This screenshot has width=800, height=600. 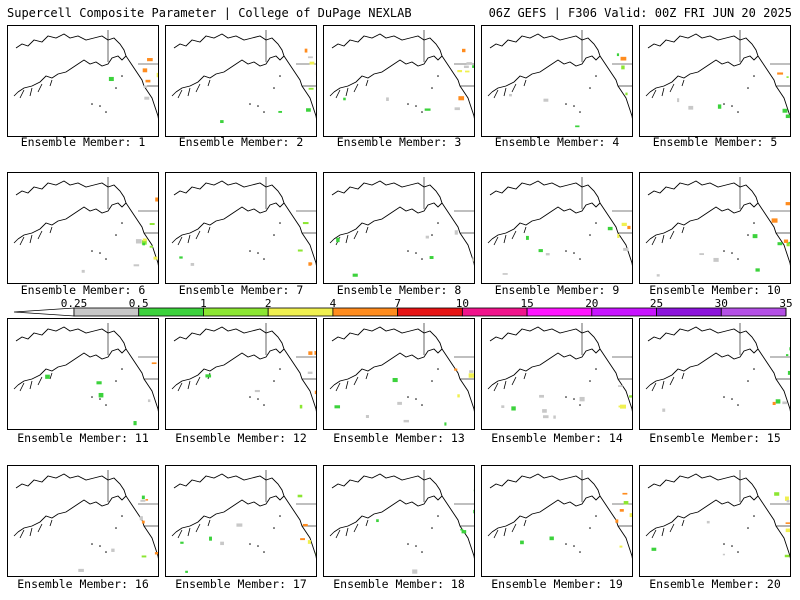 I want to click on member-label: Ensemble Member: 1, so click(x=83, y=142).